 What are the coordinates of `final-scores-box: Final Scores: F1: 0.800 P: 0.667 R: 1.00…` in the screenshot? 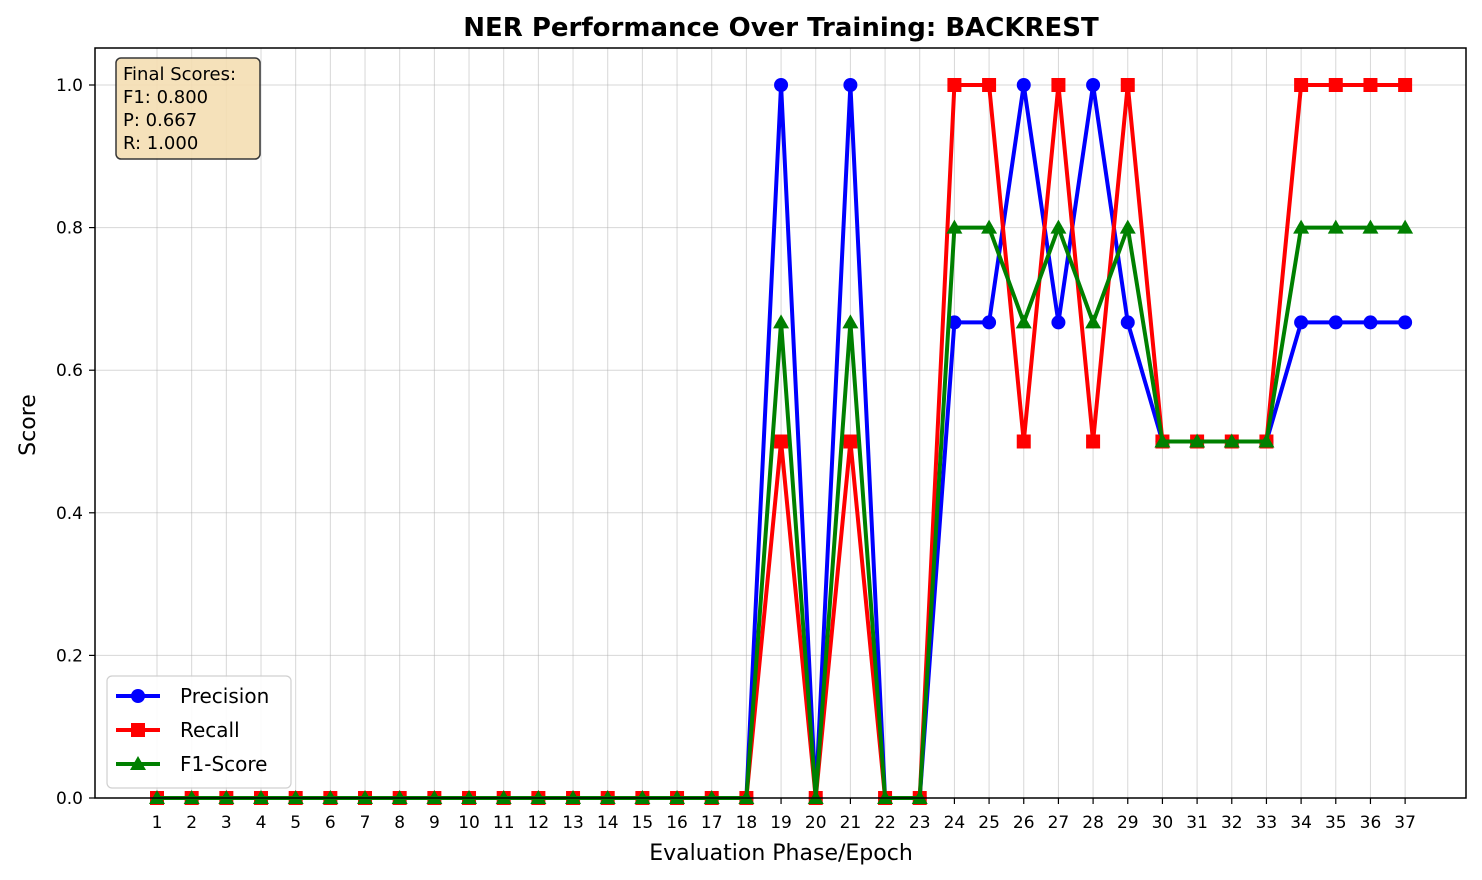 It's located at (188, 108).